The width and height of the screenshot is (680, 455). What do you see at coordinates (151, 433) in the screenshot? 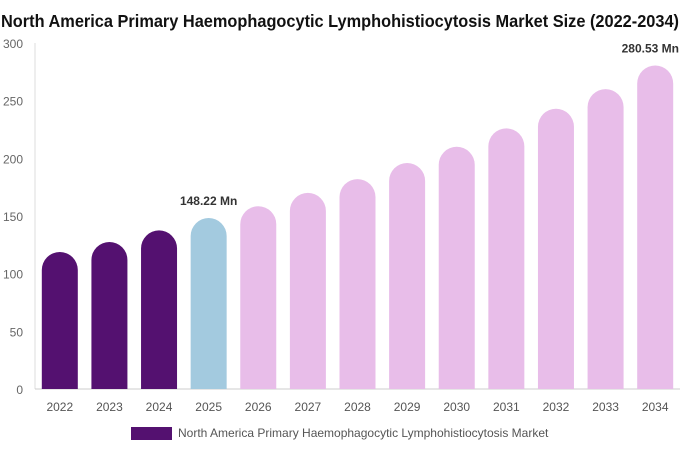
I see `legend-swatch` at bounding box center [151, 433].